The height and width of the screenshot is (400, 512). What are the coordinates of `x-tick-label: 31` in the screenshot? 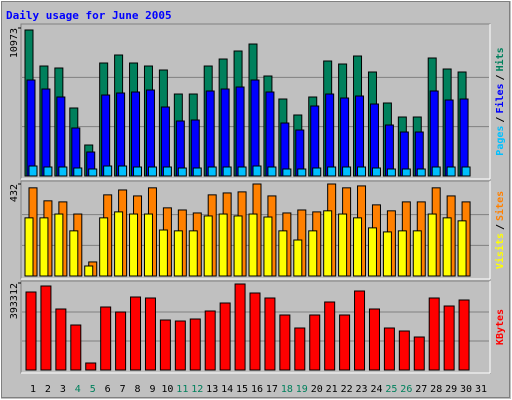 It's located at (481, 389).